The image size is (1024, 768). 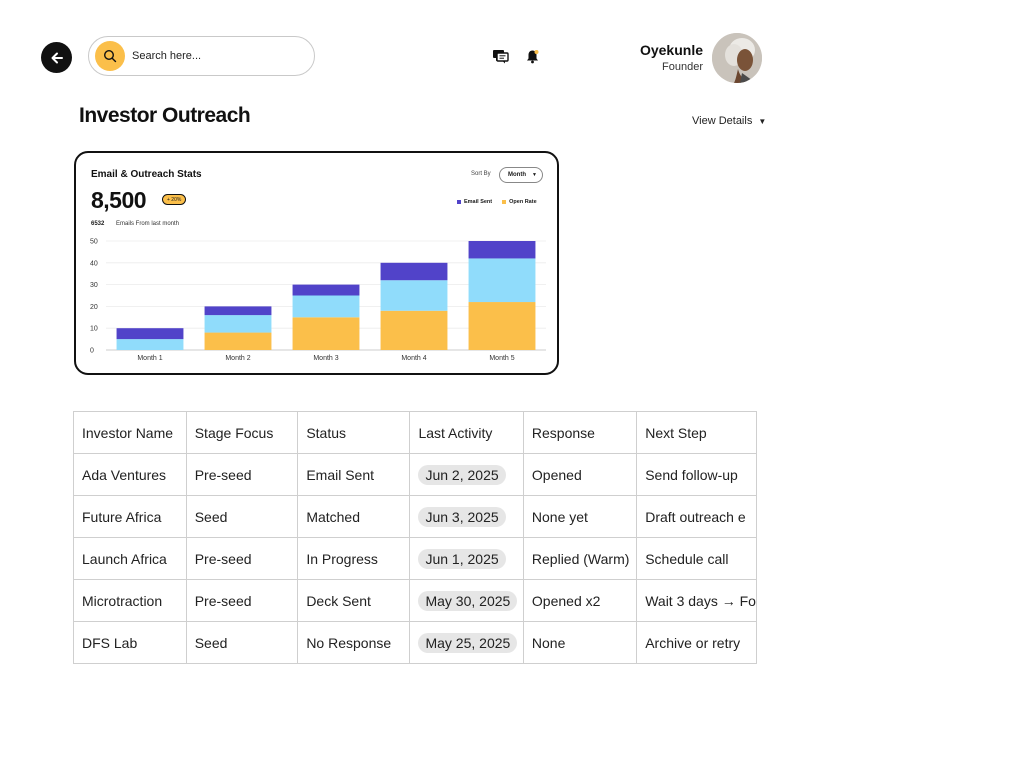 I want to click on table-cell: Launch Africa, so click(x=130, y=558).